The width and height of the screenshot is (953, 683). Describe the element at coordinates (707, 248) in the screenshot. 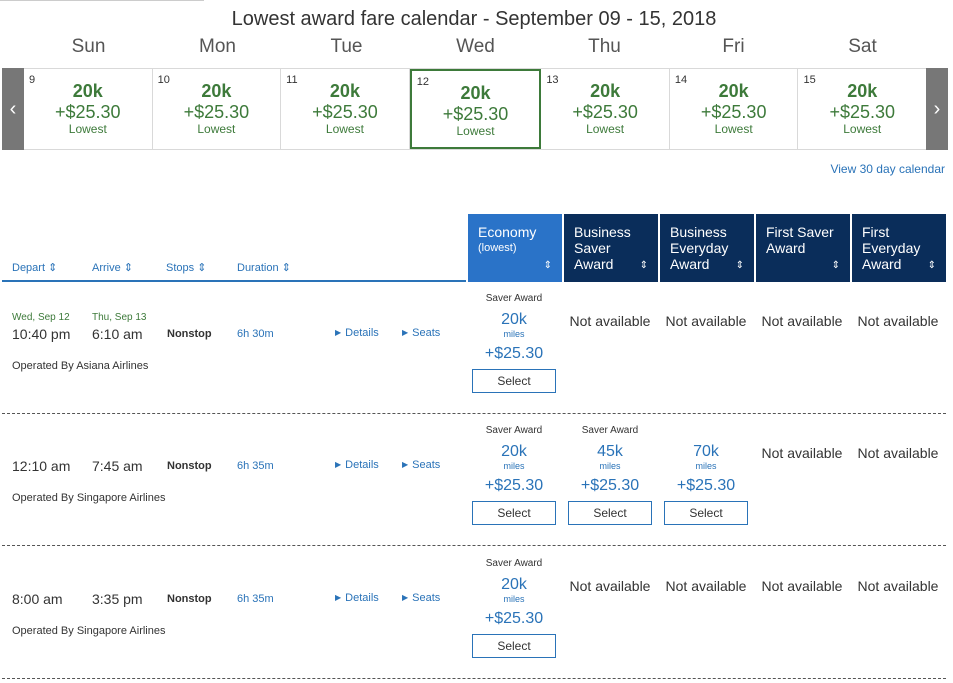

I see `fare-header-business-everyday: Business Everyday Award ⇕` at that location.